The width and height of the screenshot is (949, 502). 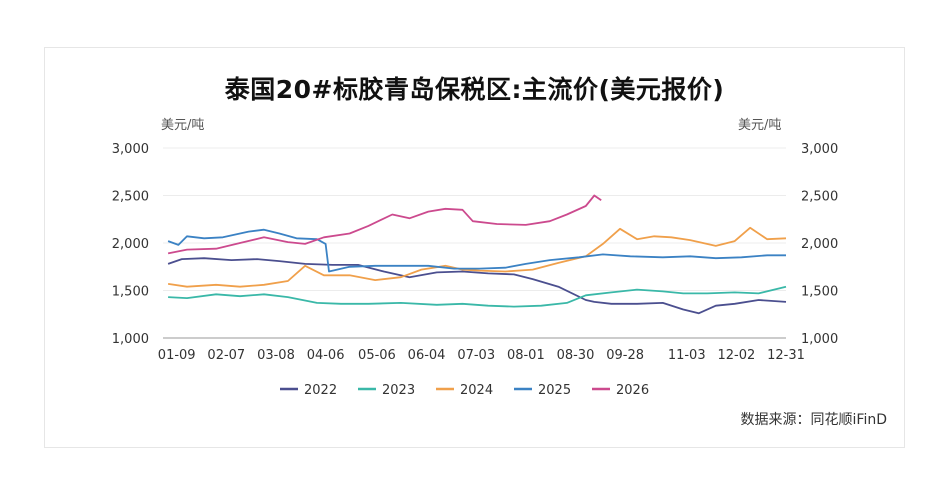 I want to click on legend-item-2025: 2025, so click(x=542, y=390).